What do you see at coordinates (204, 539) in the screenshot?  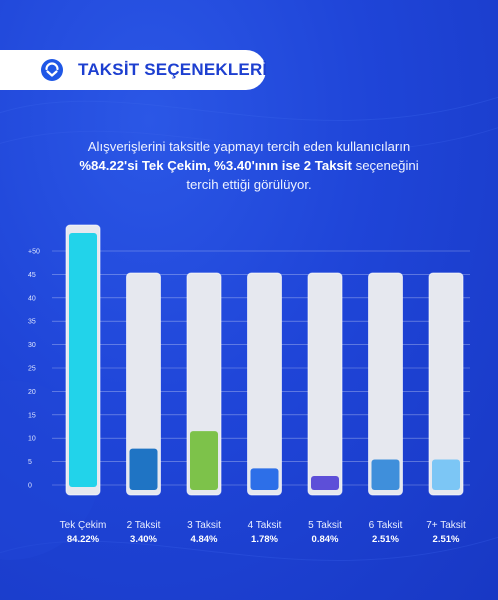 I see `x-value-label: 4.84%` at bounding box center [204, 539].